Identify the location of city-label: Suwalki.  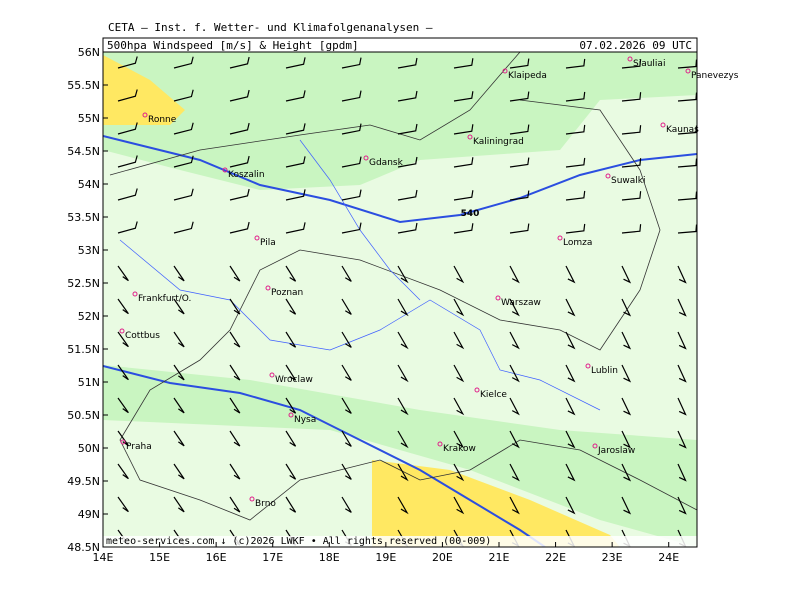
(628, 181).